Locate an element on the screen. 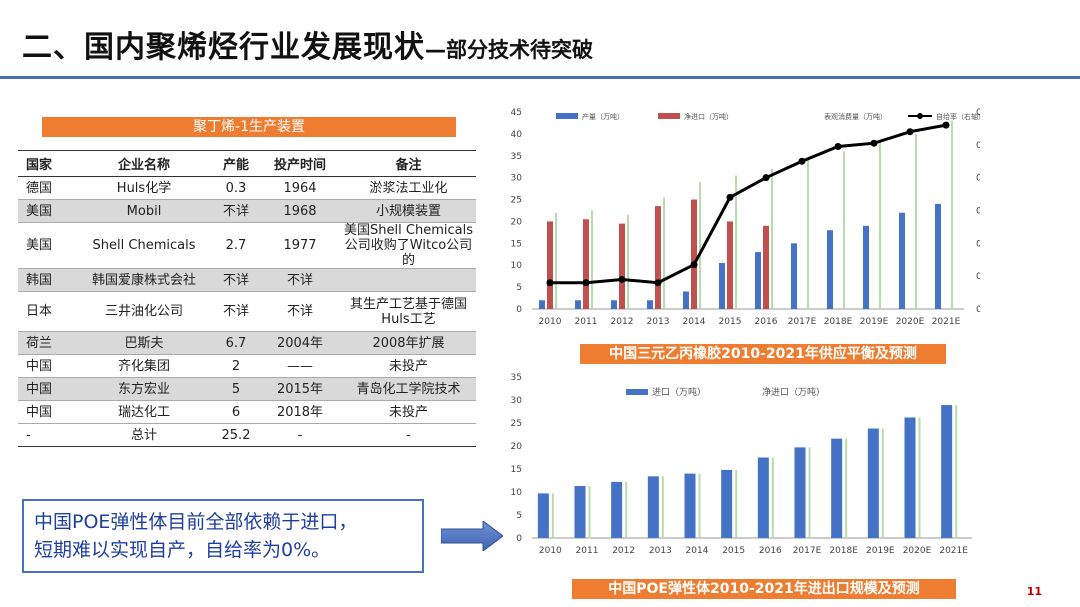  cell-country: - is located at coordinates (46, 435).